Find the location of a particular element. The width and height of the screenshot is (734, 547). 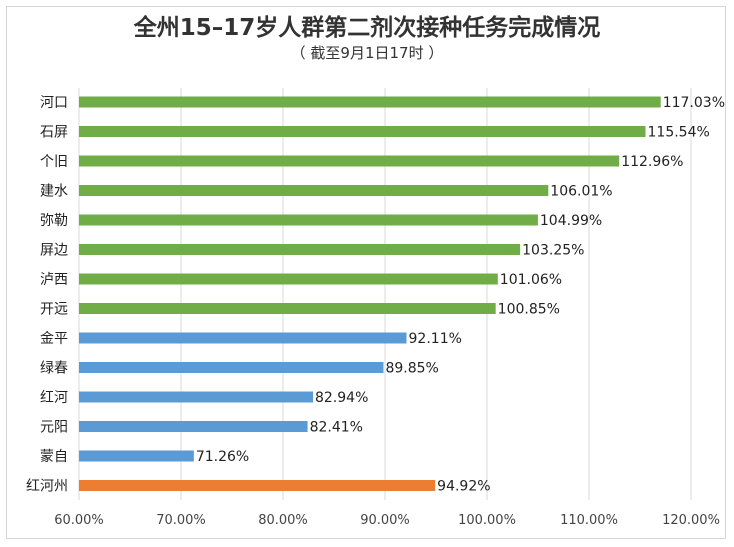

x-tick-label: 60.00% is located at coordinates (79, 520).